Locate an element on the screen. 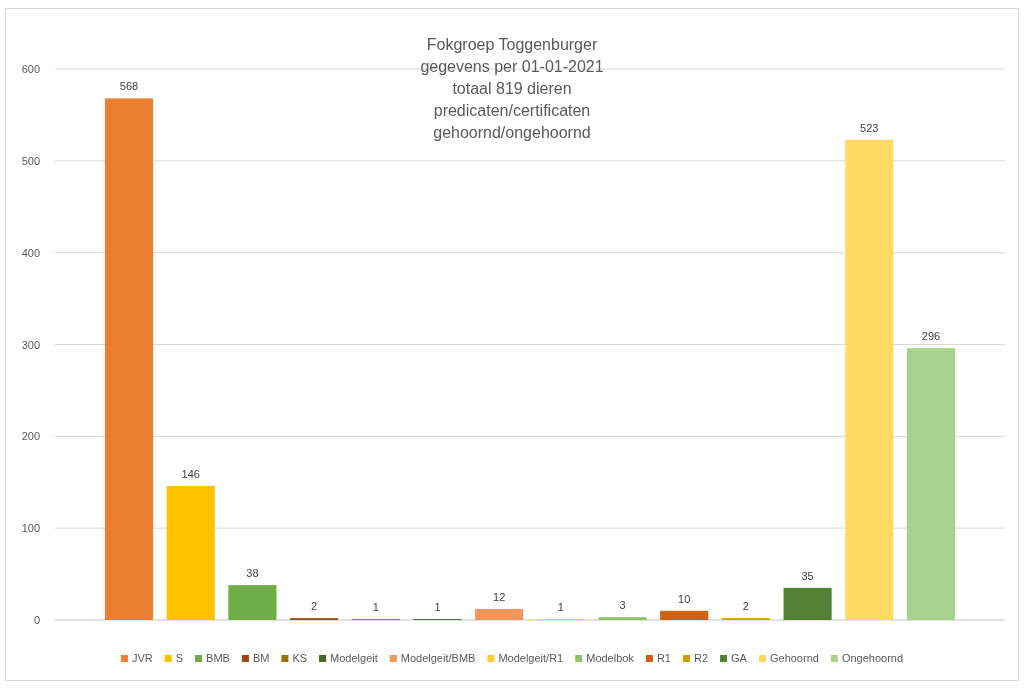 The height and width of the screenshot is (689, 1024). legend-label: Modelbok is located at coordinates (610, 658).